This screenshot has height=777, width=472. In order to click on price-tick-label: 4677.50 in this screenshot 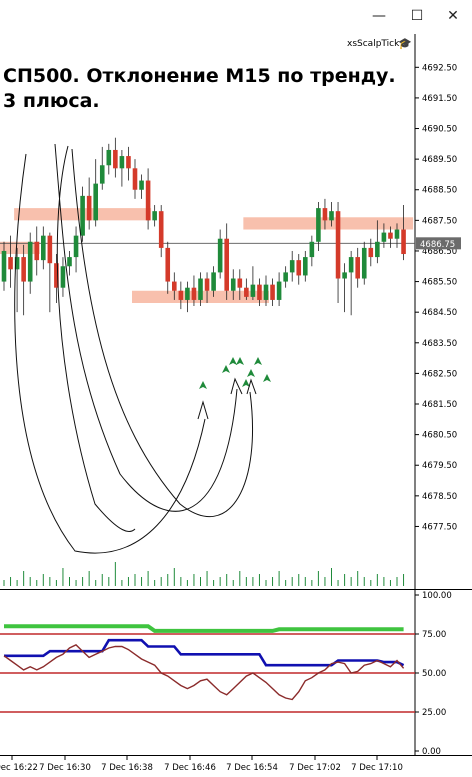, I will do `click(439, 527)`.